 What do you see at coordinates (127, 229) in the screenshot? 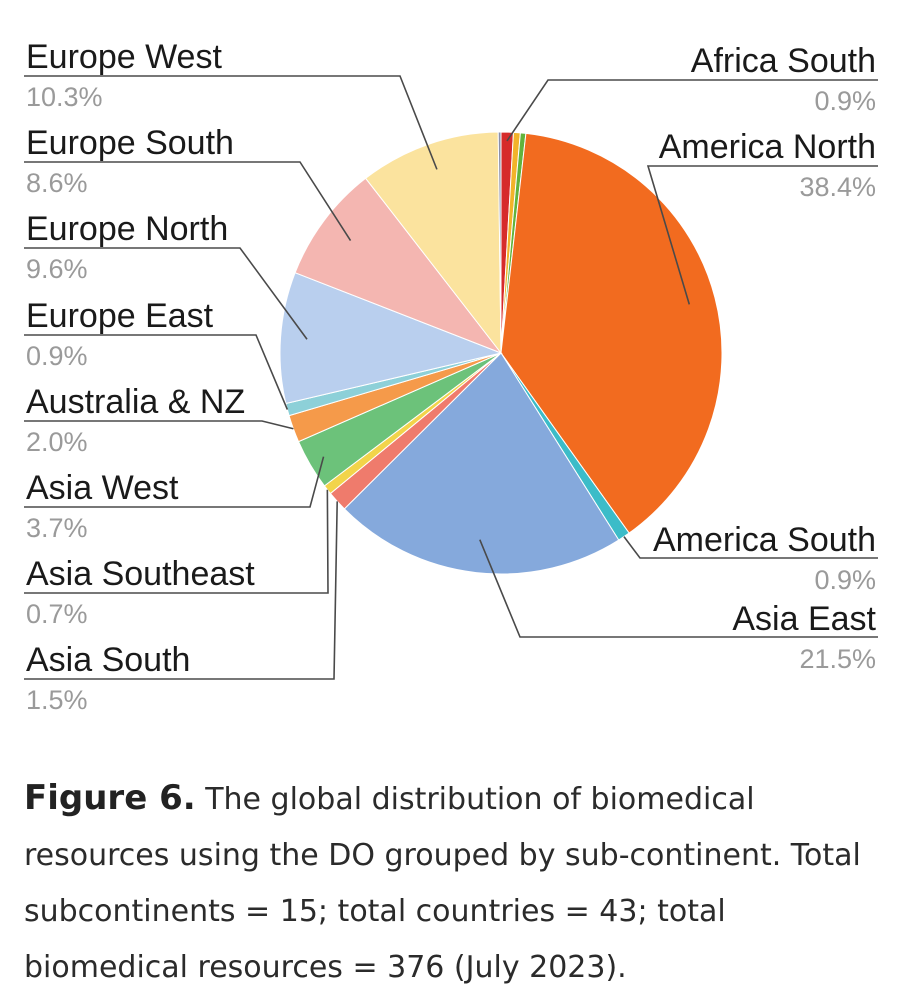
I see `slice-label-europe-north: Europe North` at bounding box center [127, 229].